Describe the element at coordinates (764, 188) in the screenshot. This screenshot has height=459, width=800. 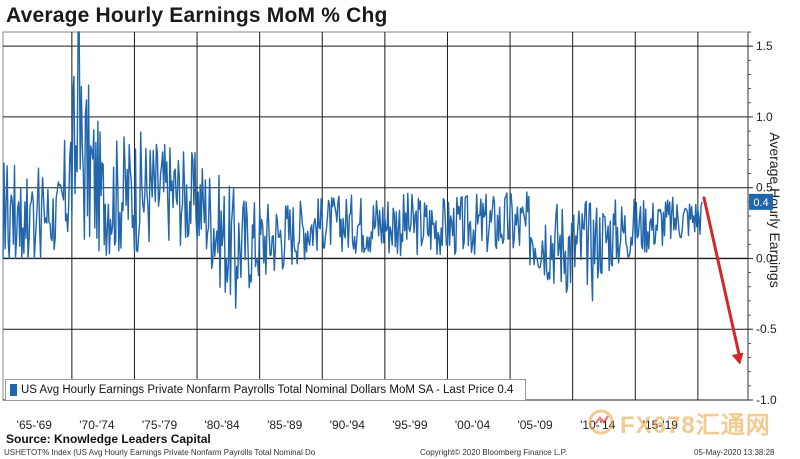
I see `y-tick-label: 0.5` at that location.